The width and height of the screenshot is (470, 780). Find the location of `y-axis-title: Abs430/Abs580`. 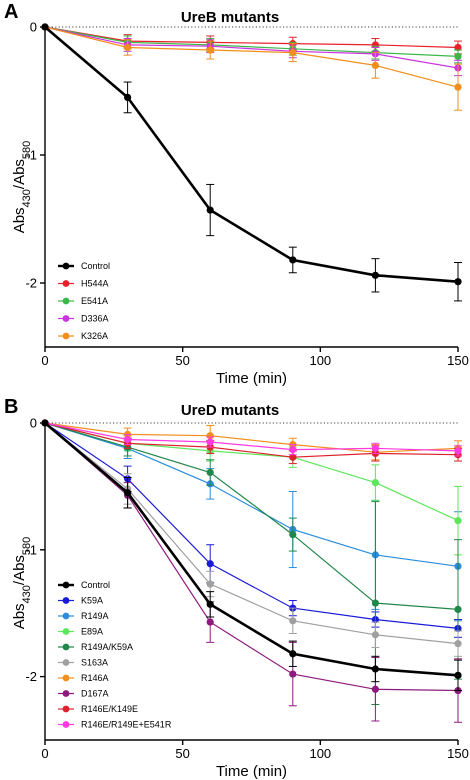

y-axis-title: Abs430/Abs580 is located at coordinates (22, 187).